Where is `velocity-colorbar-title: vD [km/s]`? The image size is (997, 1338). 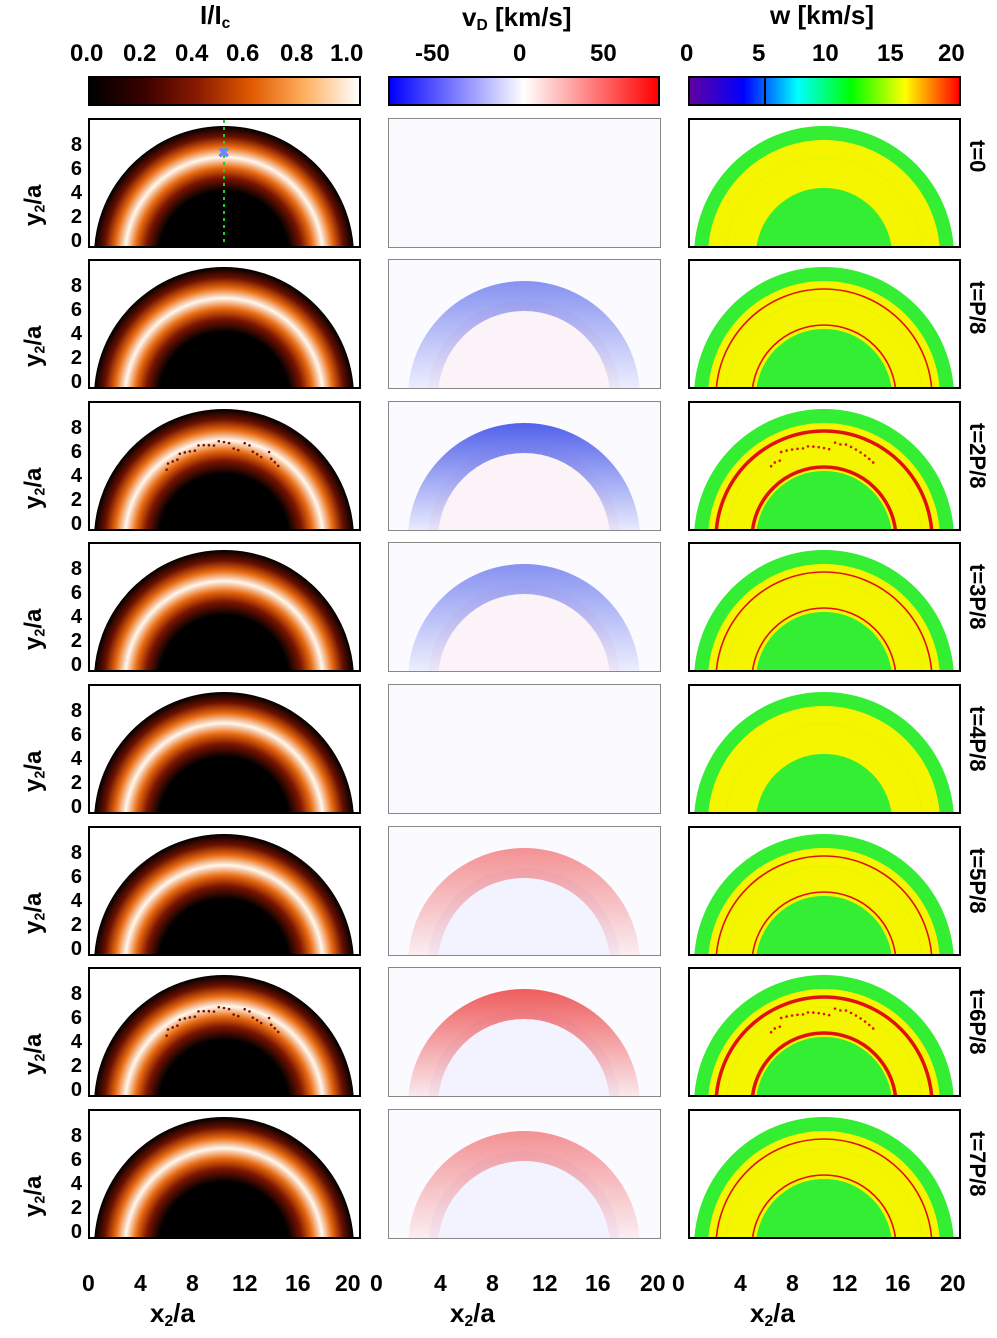 velocity-colorbar-title: vD [km/s] is located at coordinates (517, 18).